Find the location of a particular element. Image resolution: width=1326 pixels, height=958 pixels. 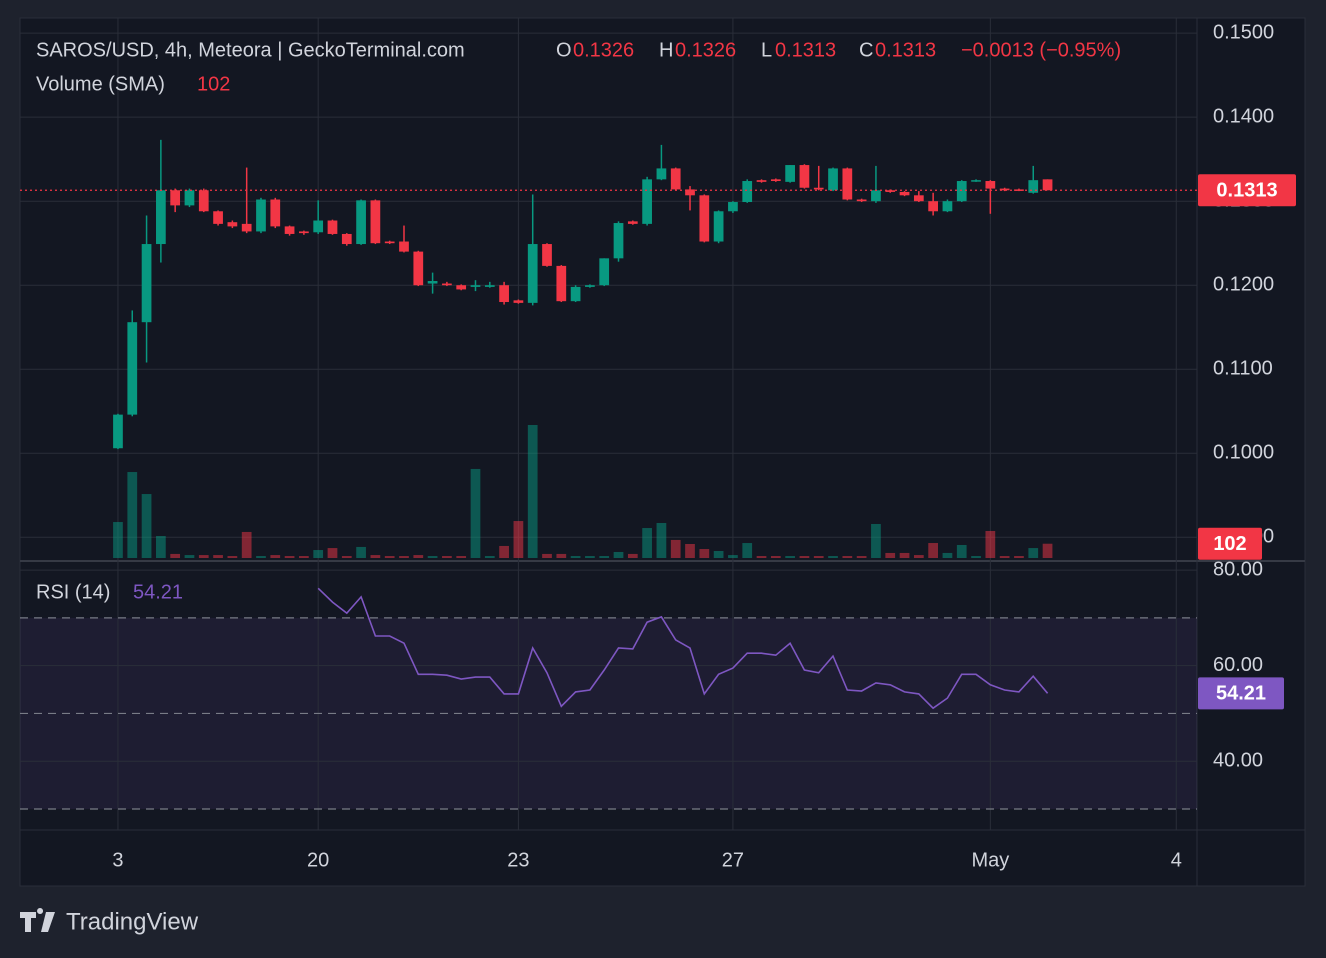

y-tick-label: 0.1000 is located at coordinates (1243, 453).